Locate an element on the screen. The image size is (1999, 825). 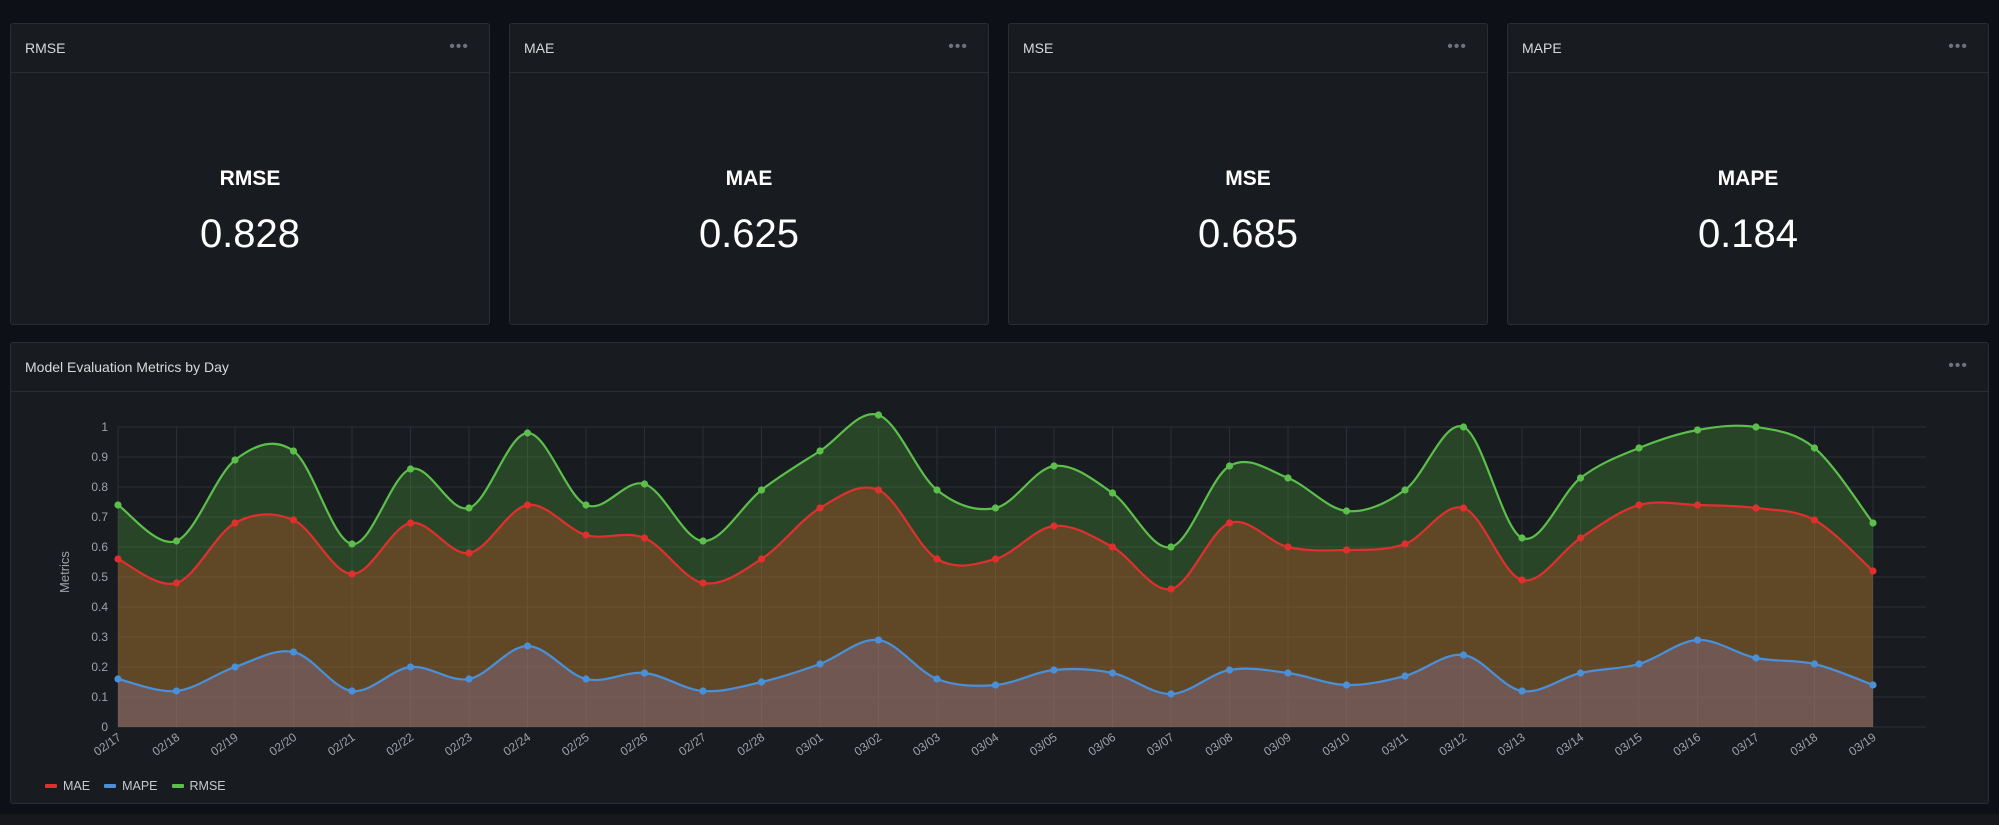
y-tick-label: 0.6 is located at coordinates (99, 547).